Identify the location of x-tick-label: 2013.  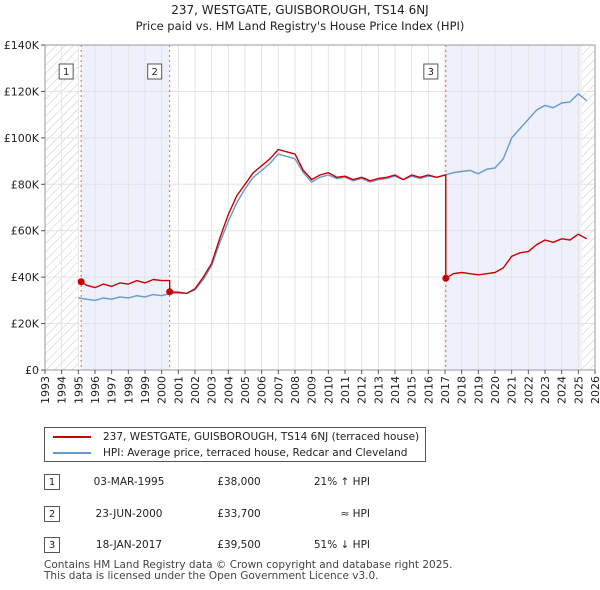
(378, 390).